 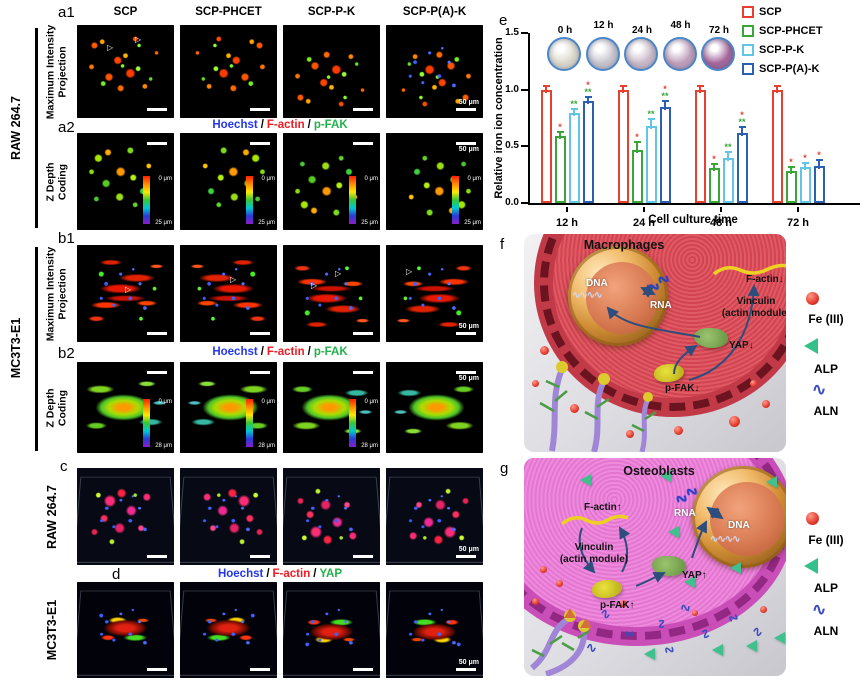 What do you see at coordinates (770, 12) in the screenshot?
I see `legend-label: SCP` at bounding box center [770, 12].